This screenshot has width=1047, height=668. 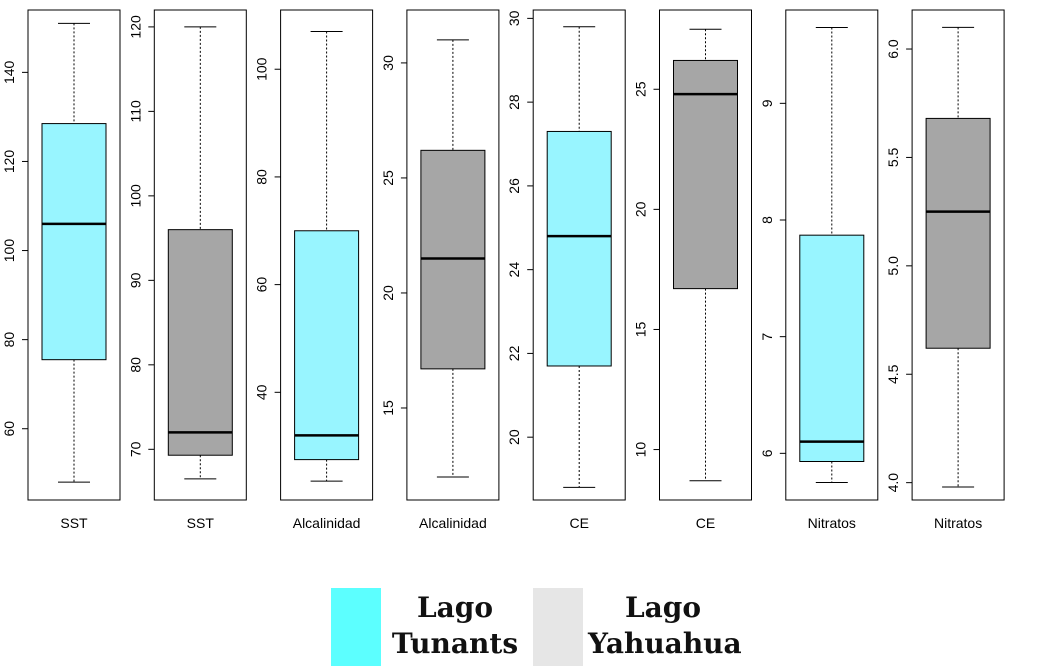 I want to click on panel-frame-nitratos-yahuahua, so click(x=958, y=255).